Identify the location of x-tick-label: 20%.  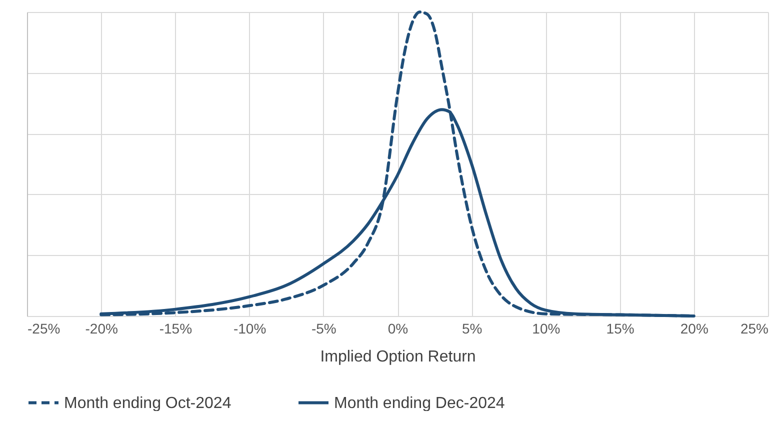
(694, 328).